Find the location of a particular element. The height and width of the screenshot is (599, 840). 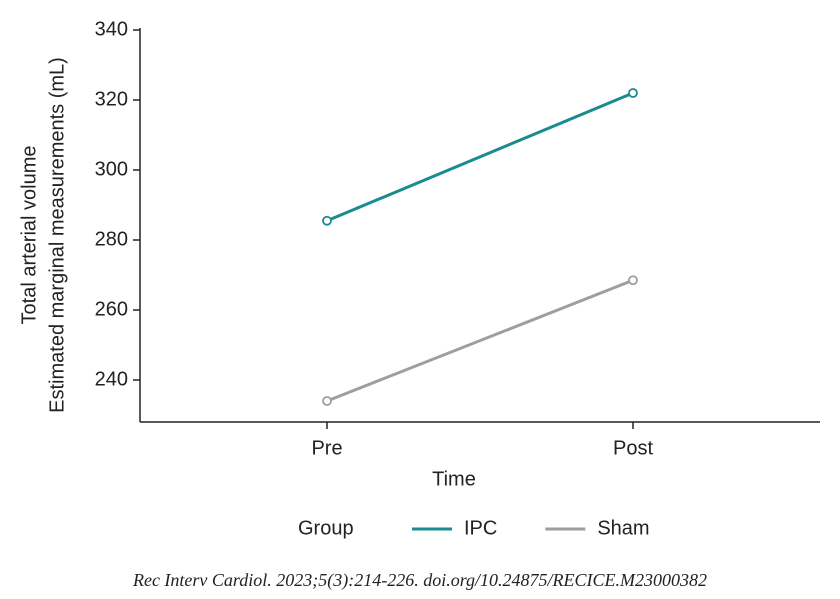

x-axis-label: Time is located at coordinates (454, 479).